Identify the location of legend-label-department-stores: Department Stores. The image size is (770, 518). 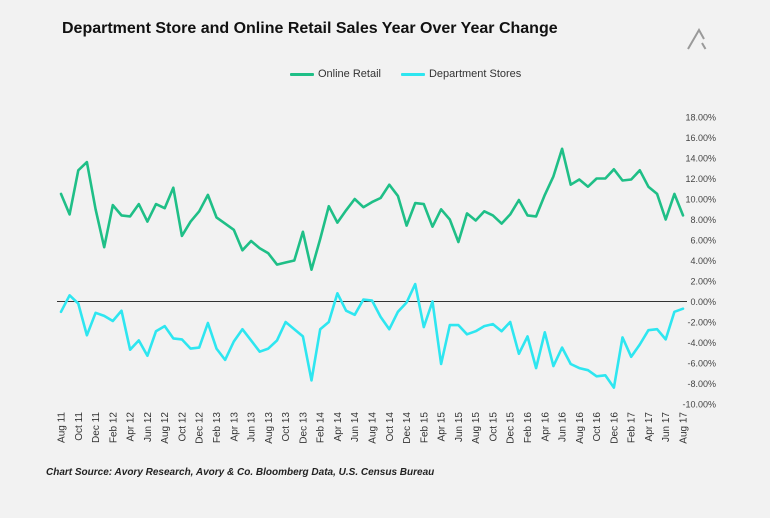
(475, 74).